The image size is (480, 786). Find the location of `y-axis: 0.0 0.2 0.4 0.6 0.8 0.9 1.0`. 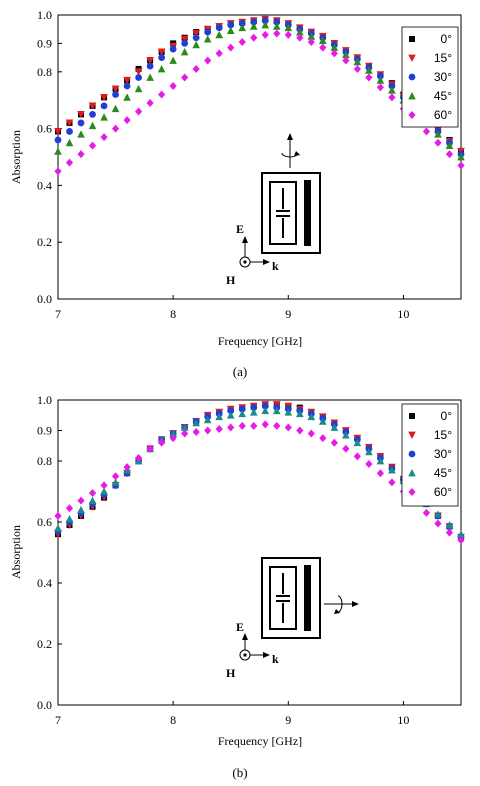

y-axis: 0.0 0.2 0.4 0.6 0.8 0.9 1.0 is located at coordinates (49, 552).